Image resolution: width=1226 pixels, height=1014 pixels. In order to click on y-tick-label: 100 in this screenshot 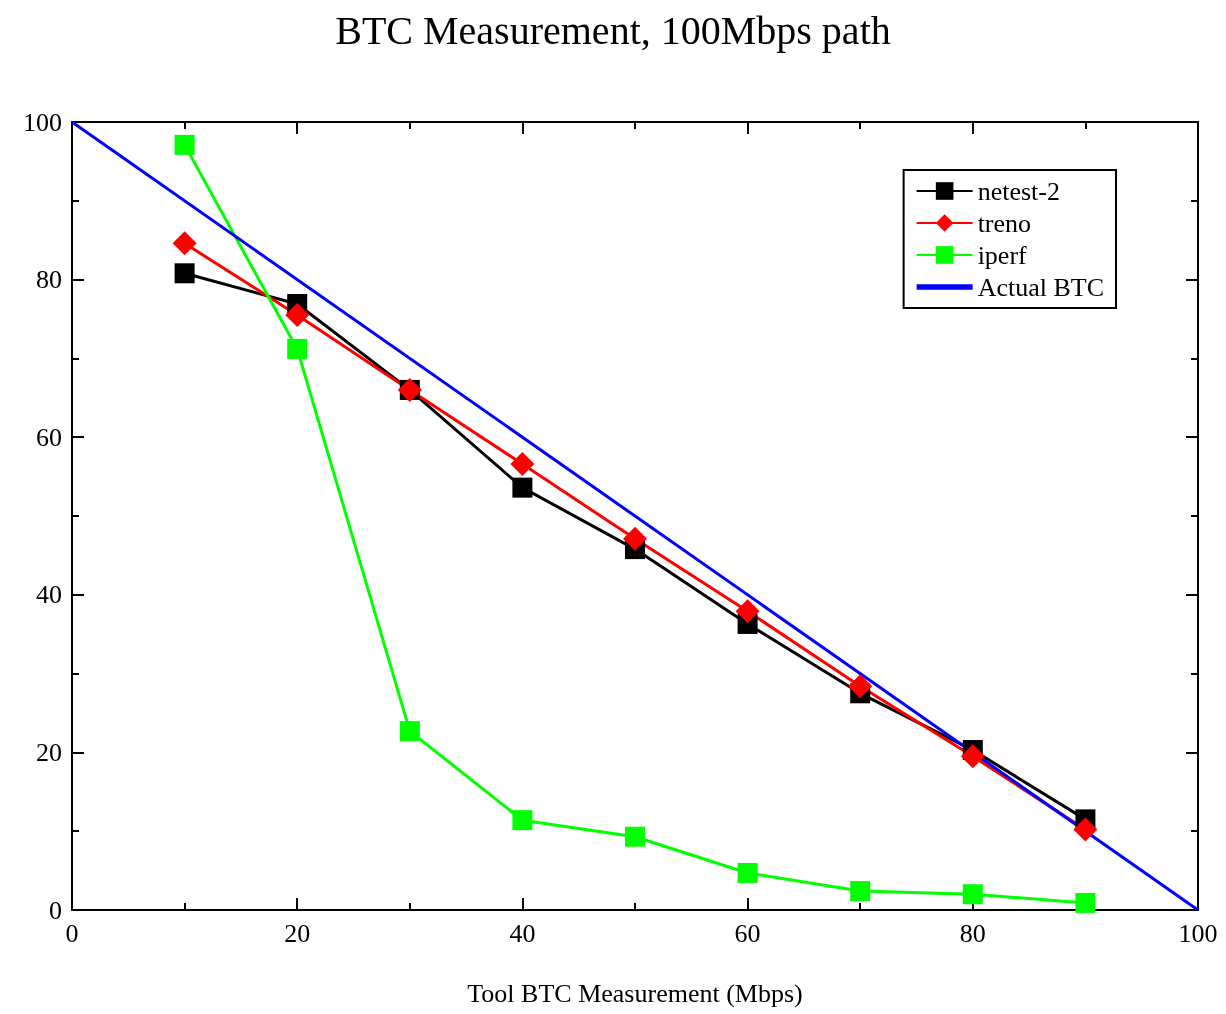, I will do `click(42, 122)`.